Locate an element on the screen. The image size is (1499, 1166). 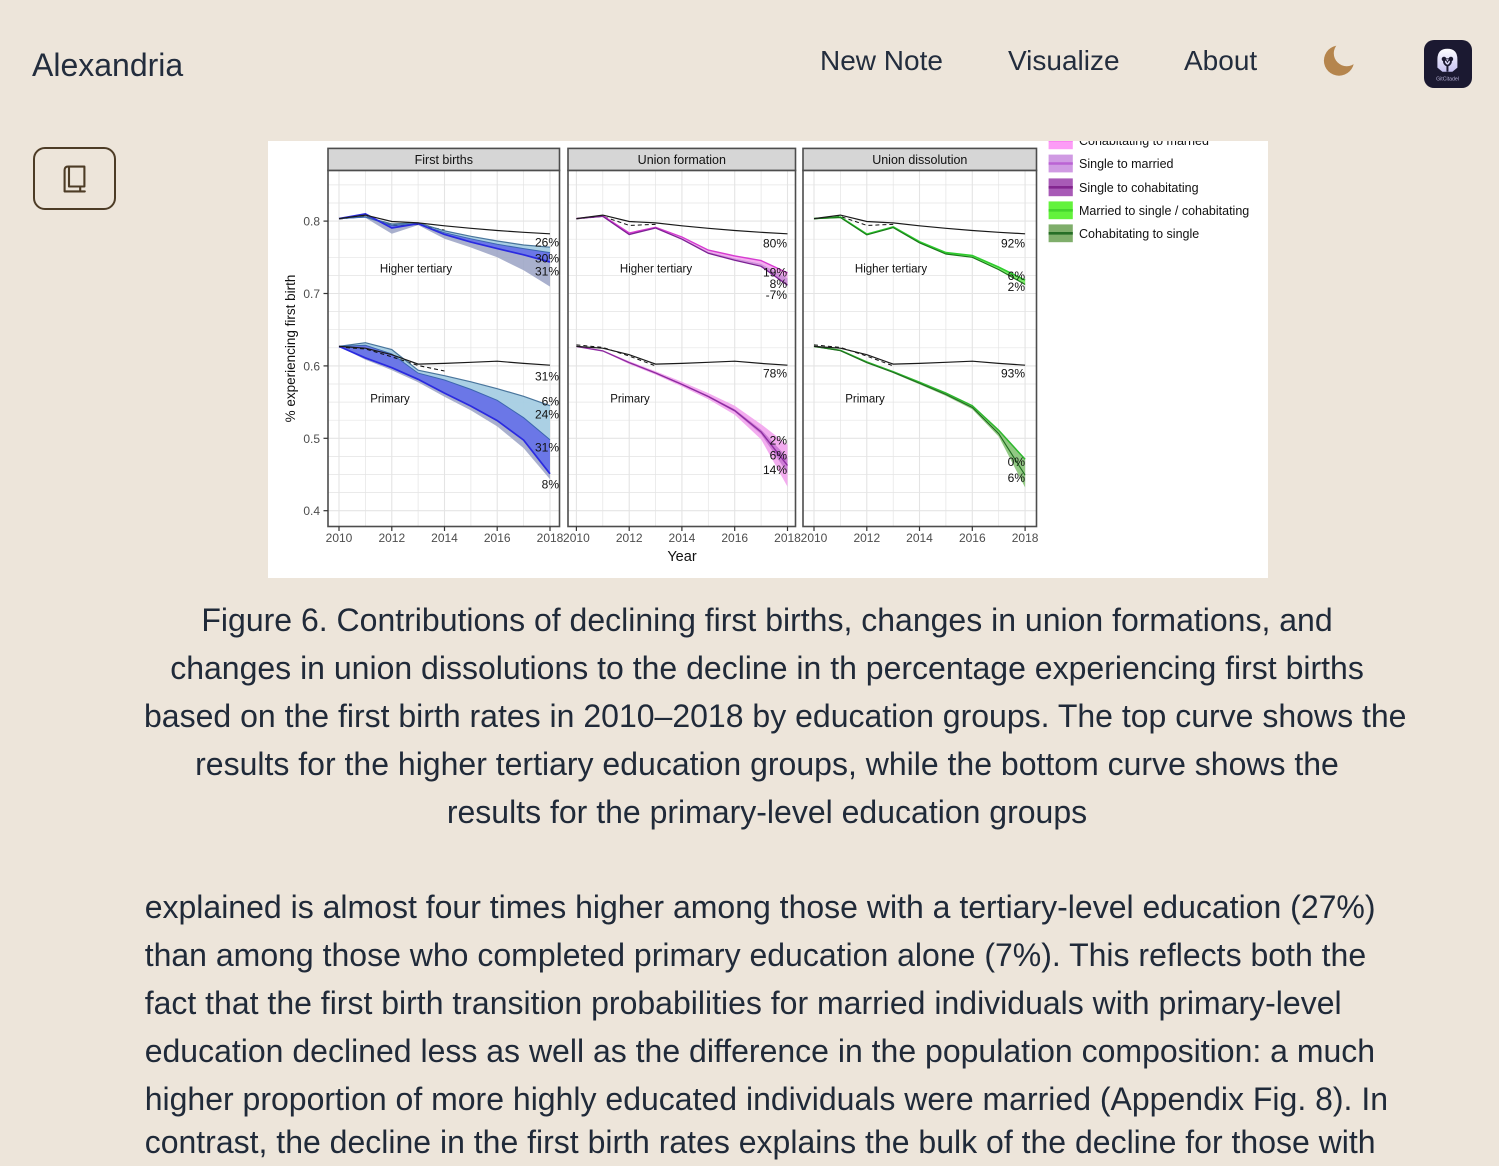
svg-text: Single to cohabitating is located at coordinates (1139, 187).